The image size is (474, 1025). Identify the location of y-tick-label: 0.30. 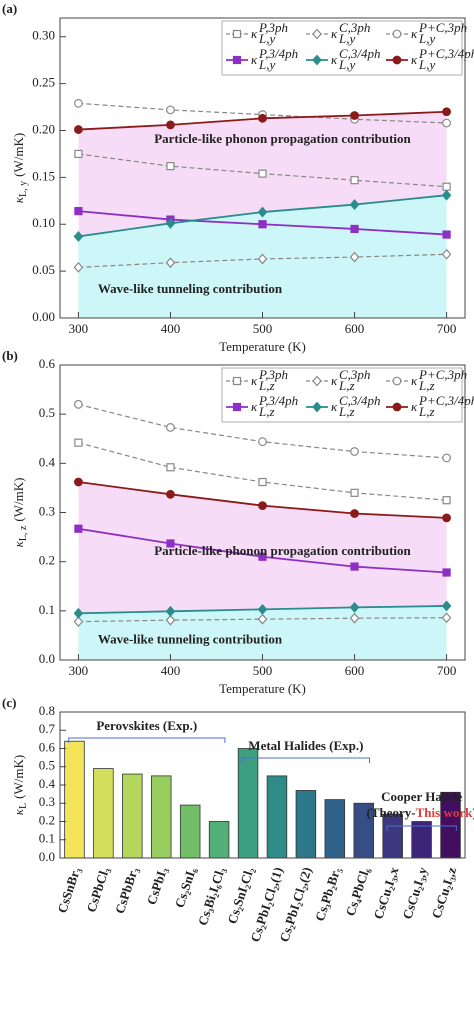
(43, 35).